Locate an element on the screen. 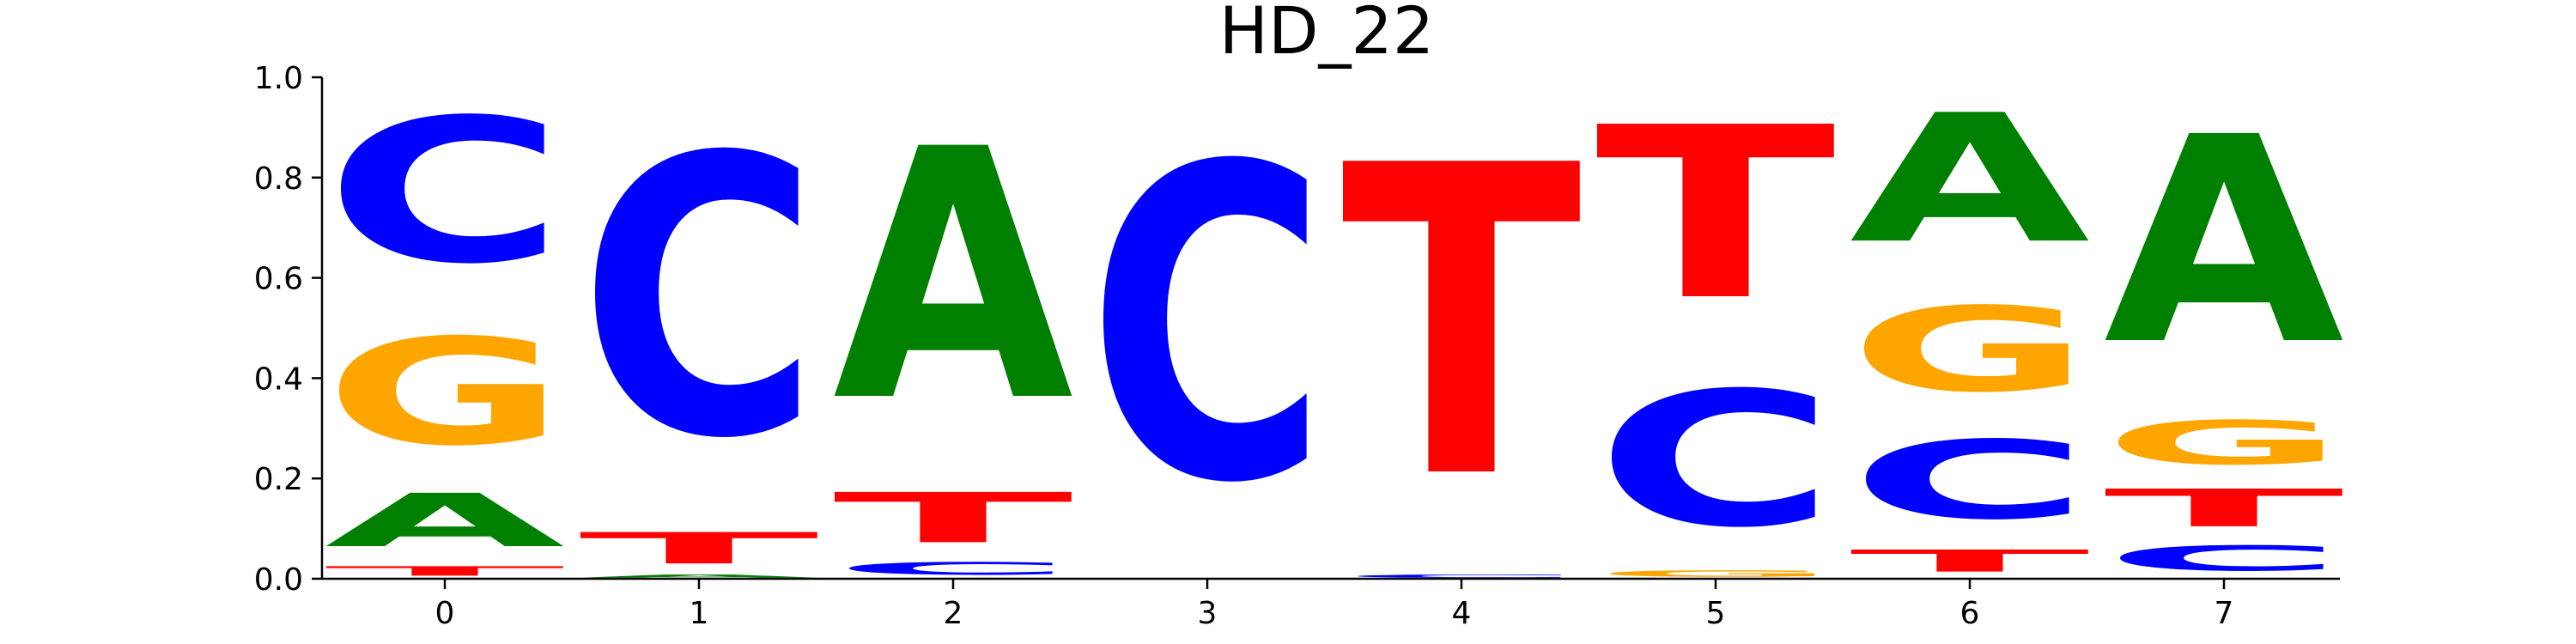  x-tick-label: 2 is located at coordinates (954, 614).